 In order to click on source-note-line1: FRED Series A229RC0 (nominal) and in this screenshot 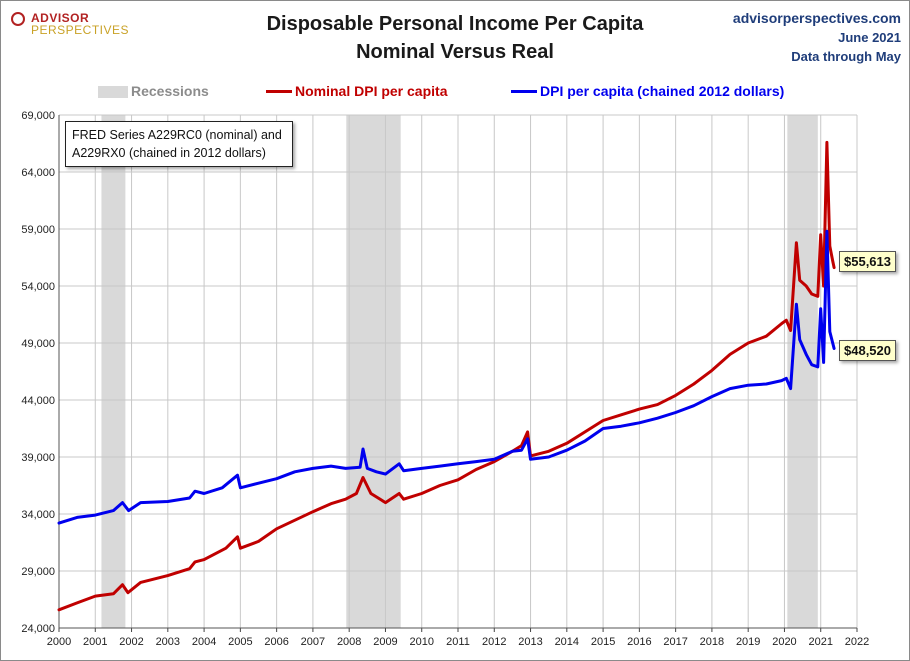, I will do `click(177, 135)`.